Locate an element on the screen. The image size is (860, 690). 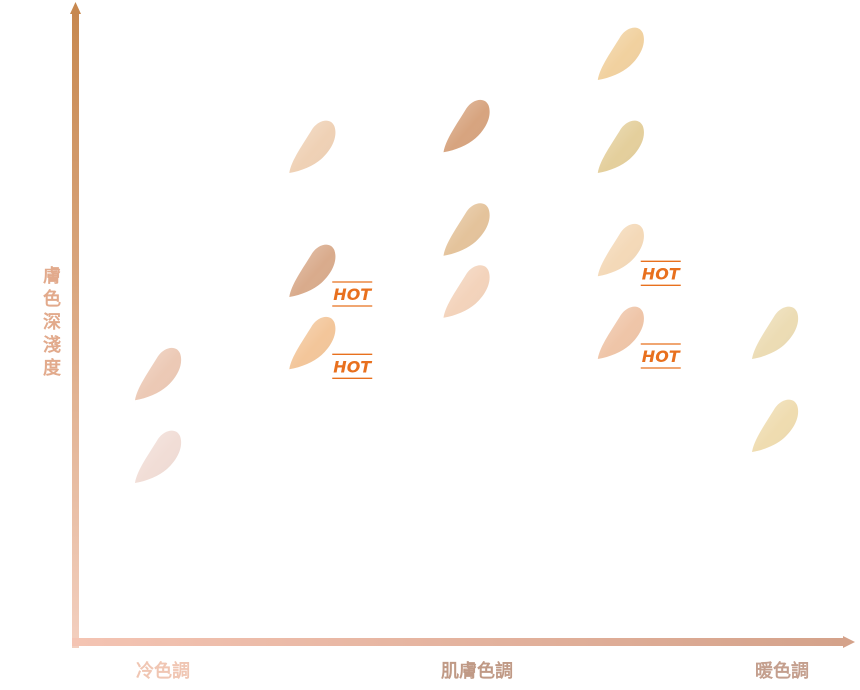
x-axis is located at coordinates (463, 642).